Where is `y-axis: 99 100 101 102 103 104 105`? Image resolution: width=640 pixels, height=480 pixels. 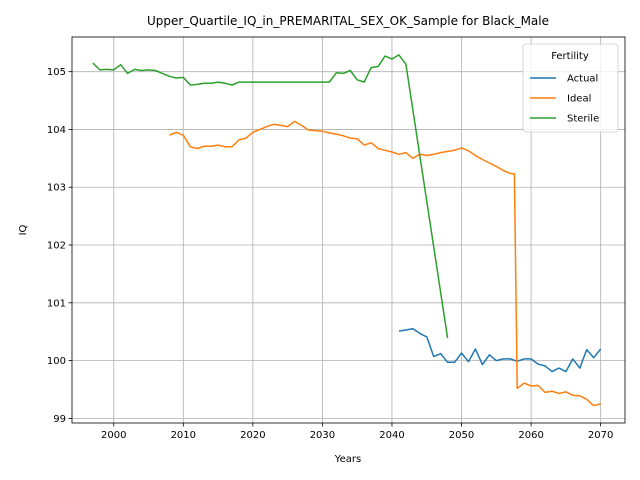
y-axis: 99 100 101 102 103 104 105 is located at coordinates (59, 246).